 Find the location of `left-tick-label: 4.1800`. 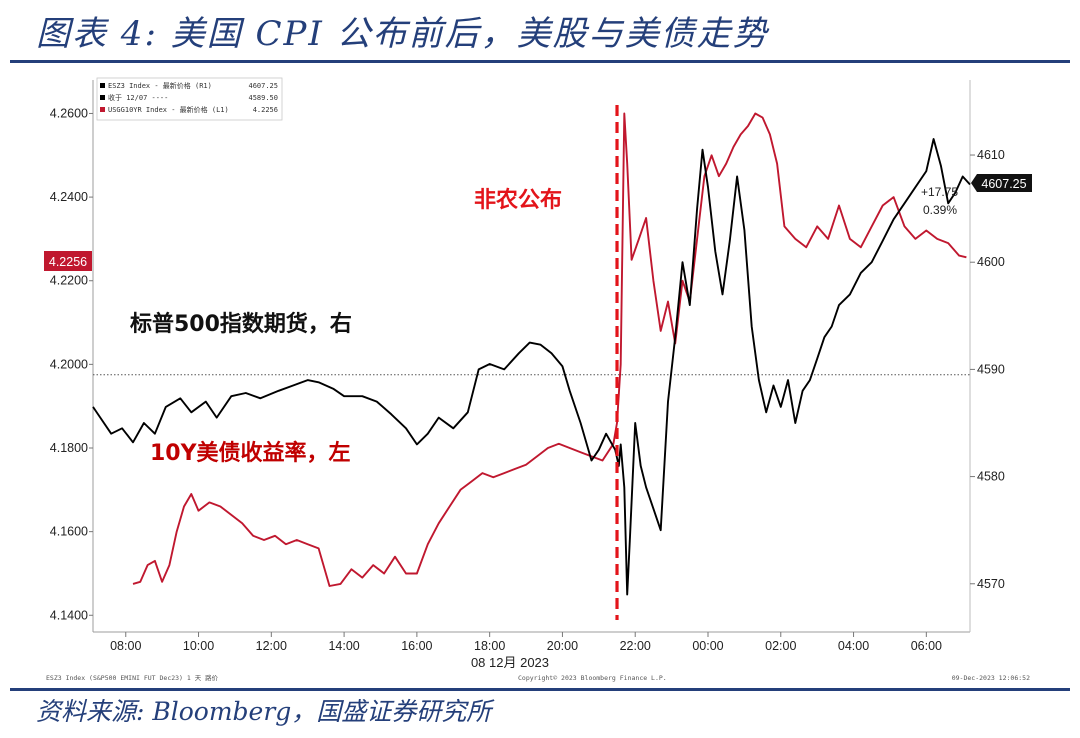

left-tick-label: 4.1800 is located at coordinates (69, 448).